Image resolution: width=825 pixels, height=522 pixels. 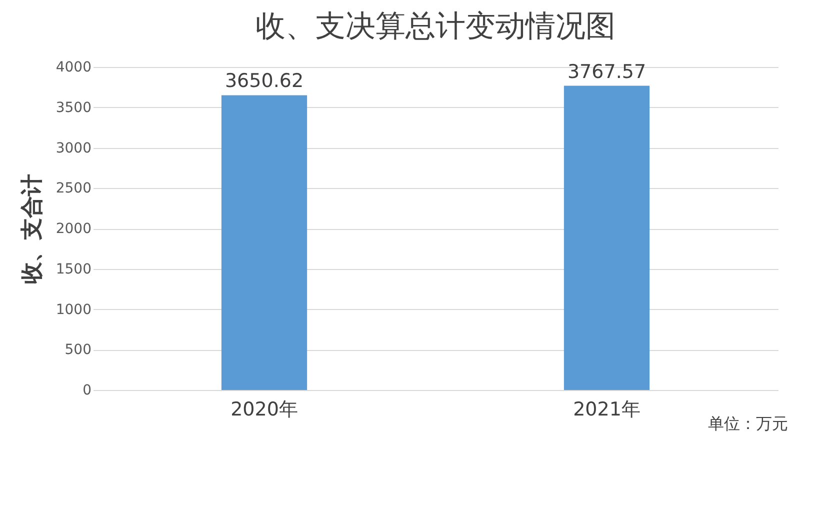 What do you see at coordinates (436, 26) in the screenshot?
I see `chart-title: 收、支决算总计变动情况图` at bounding box center [436, 26].